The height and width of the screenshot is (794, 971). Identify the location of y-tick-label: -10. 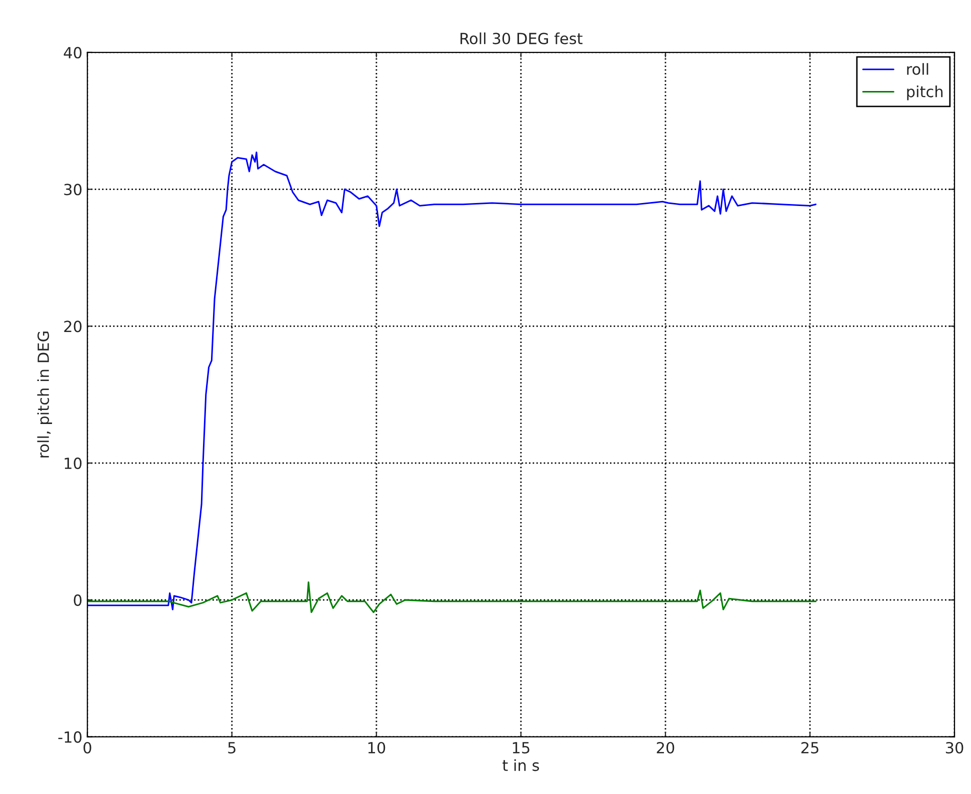
(70, 737).